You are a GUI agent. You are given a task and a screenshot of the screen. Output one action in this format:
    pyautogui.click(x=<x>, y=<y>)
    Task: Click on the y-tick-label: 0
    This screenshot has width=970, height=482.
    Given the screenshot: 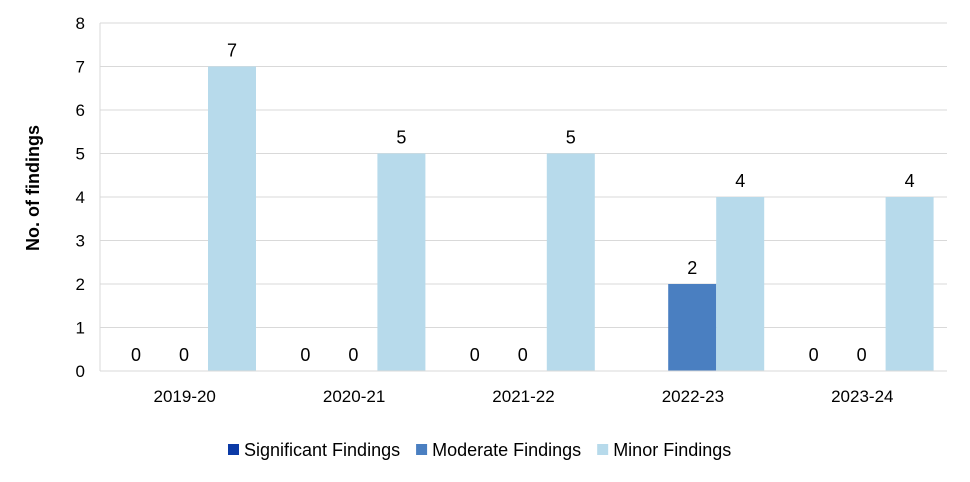 What is the action you would take?
    pyautogui.click(x=80, y=371)
    